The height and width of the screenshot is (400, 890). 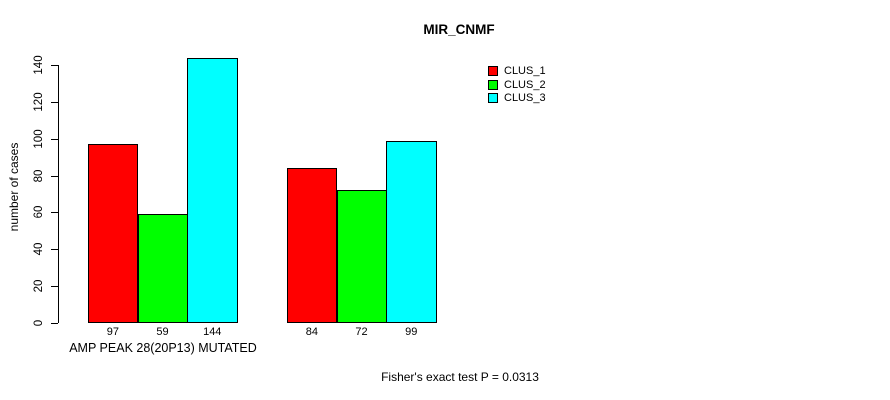 I want to click on bar-value-label: 72, so click(x=361, y=332).